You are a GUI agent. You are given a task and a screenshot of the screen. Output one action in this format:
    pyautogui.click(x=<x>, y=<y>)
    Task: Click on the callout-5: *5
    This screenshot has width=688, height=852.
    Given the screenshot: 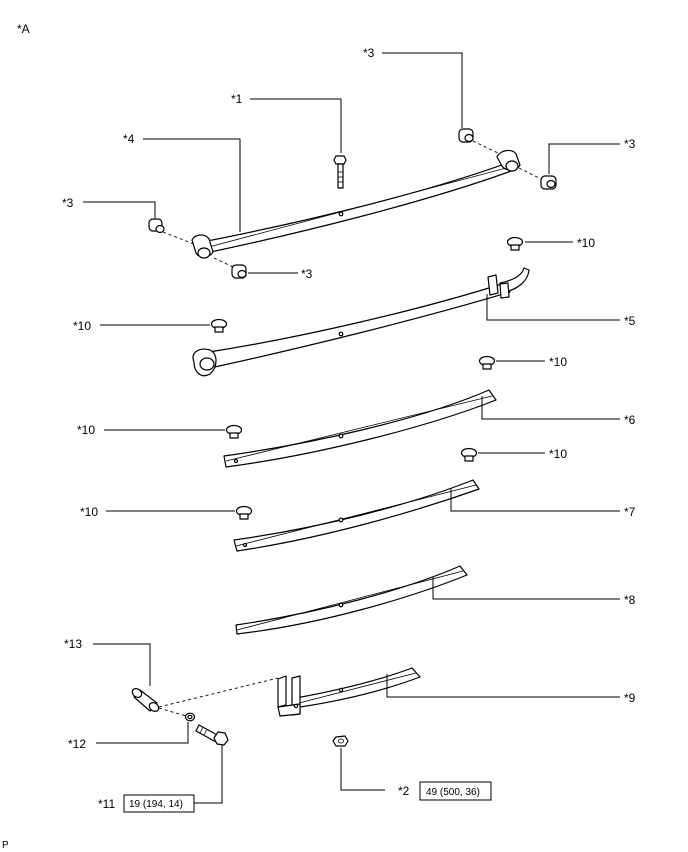 What is the action you would take?
    pyautogui.click(x=630, y=321)
    